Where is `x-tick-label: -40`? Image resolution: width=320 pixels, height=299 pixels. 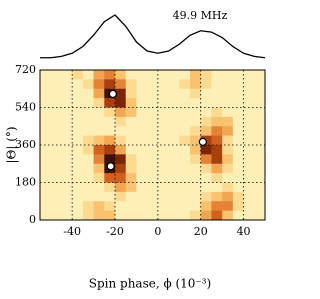 x-tick-label: -40 is located at coordinates (72, 231).